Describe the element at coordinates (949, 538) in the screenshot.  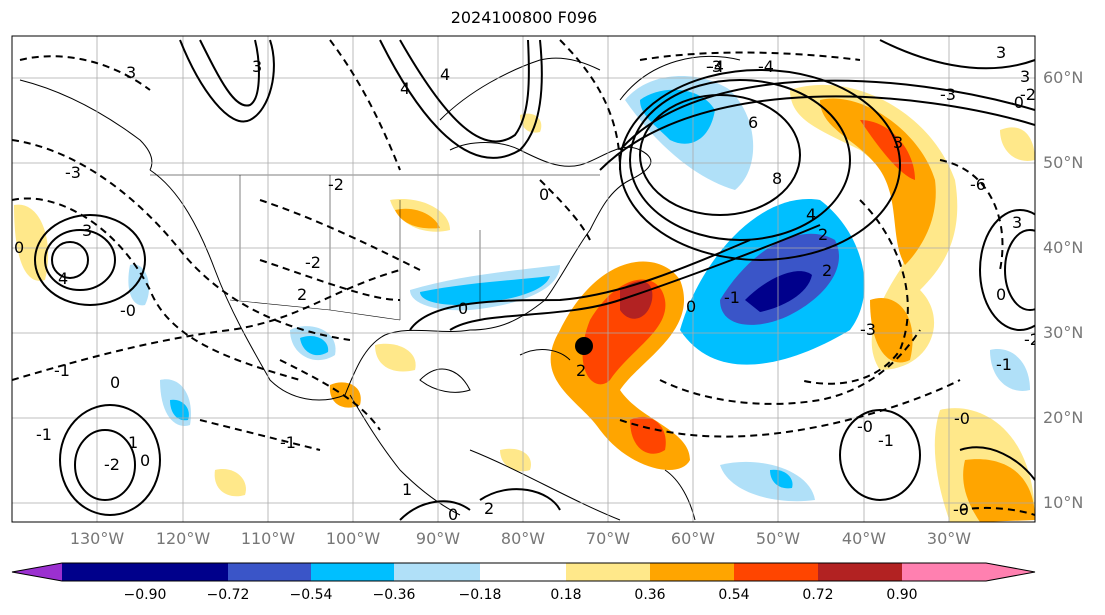
I see `lon-label: 30°W` at that location.